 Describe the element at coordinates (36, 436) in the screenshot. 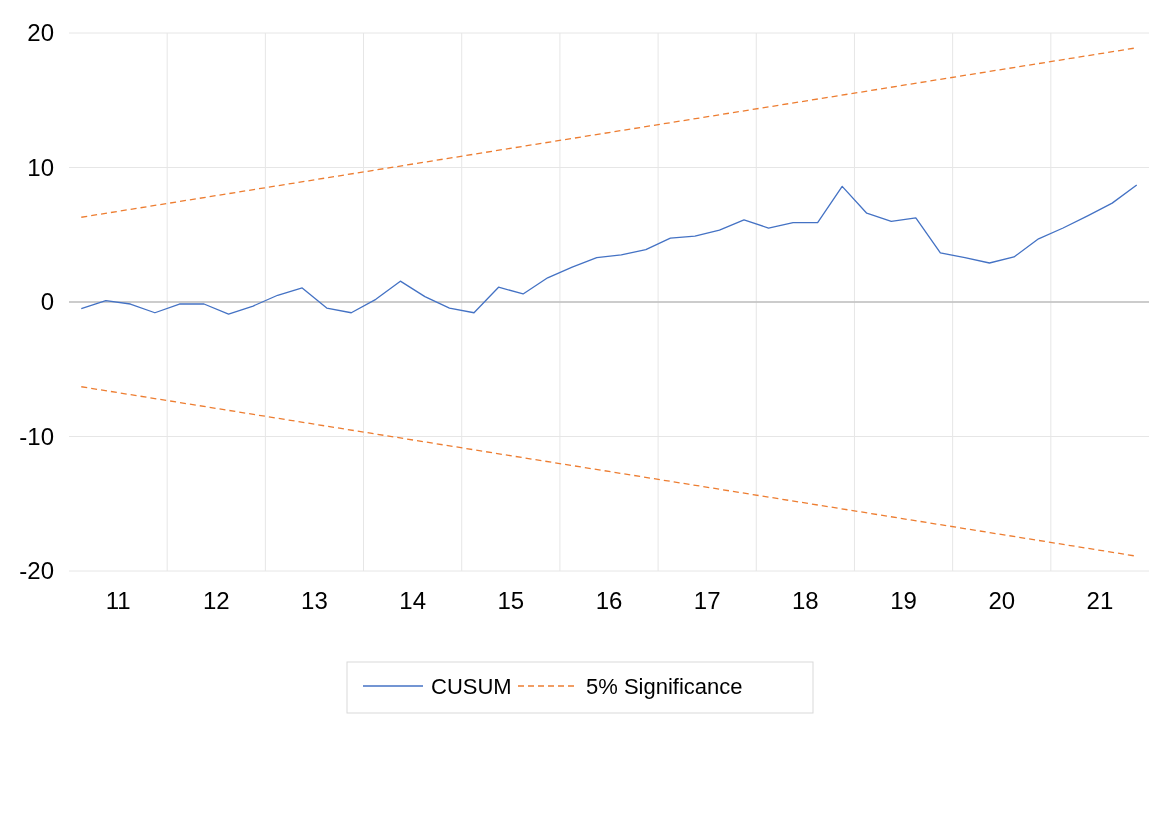

I see `y-tick-label: -10` at that location.